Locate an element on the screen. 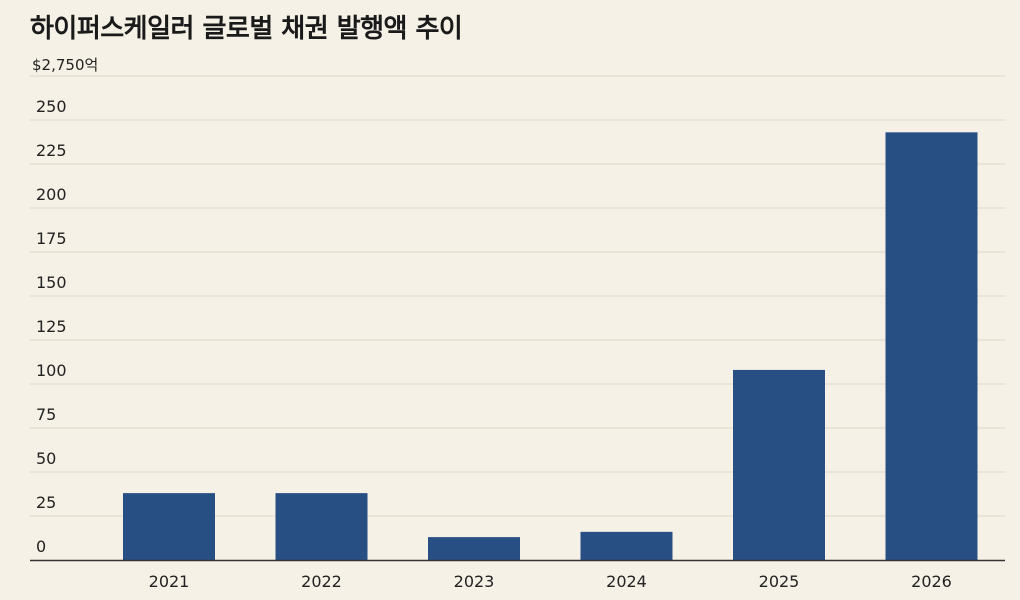  bar-2024 is located at coordinates (626, 545).